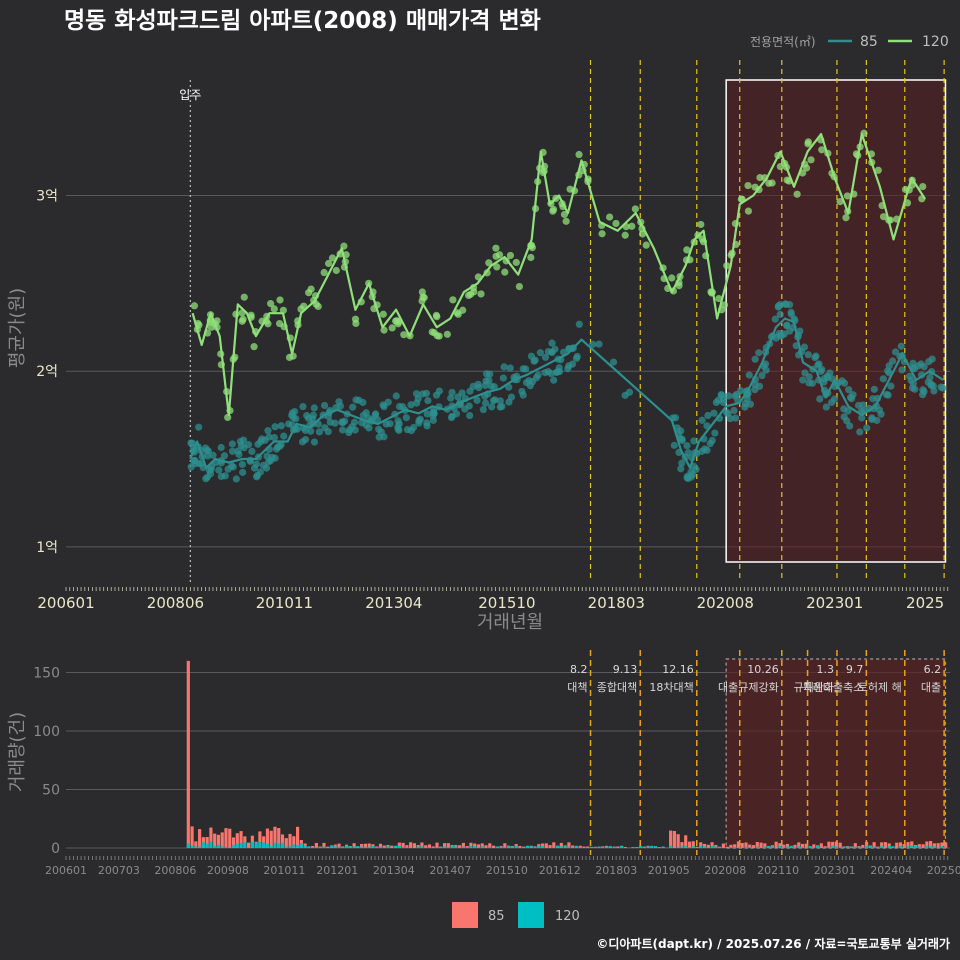  Describe the element at coordinates (849, 42) in the screenshot. I see `legend-top: 전용면적(㎡) 85 120` at that location.